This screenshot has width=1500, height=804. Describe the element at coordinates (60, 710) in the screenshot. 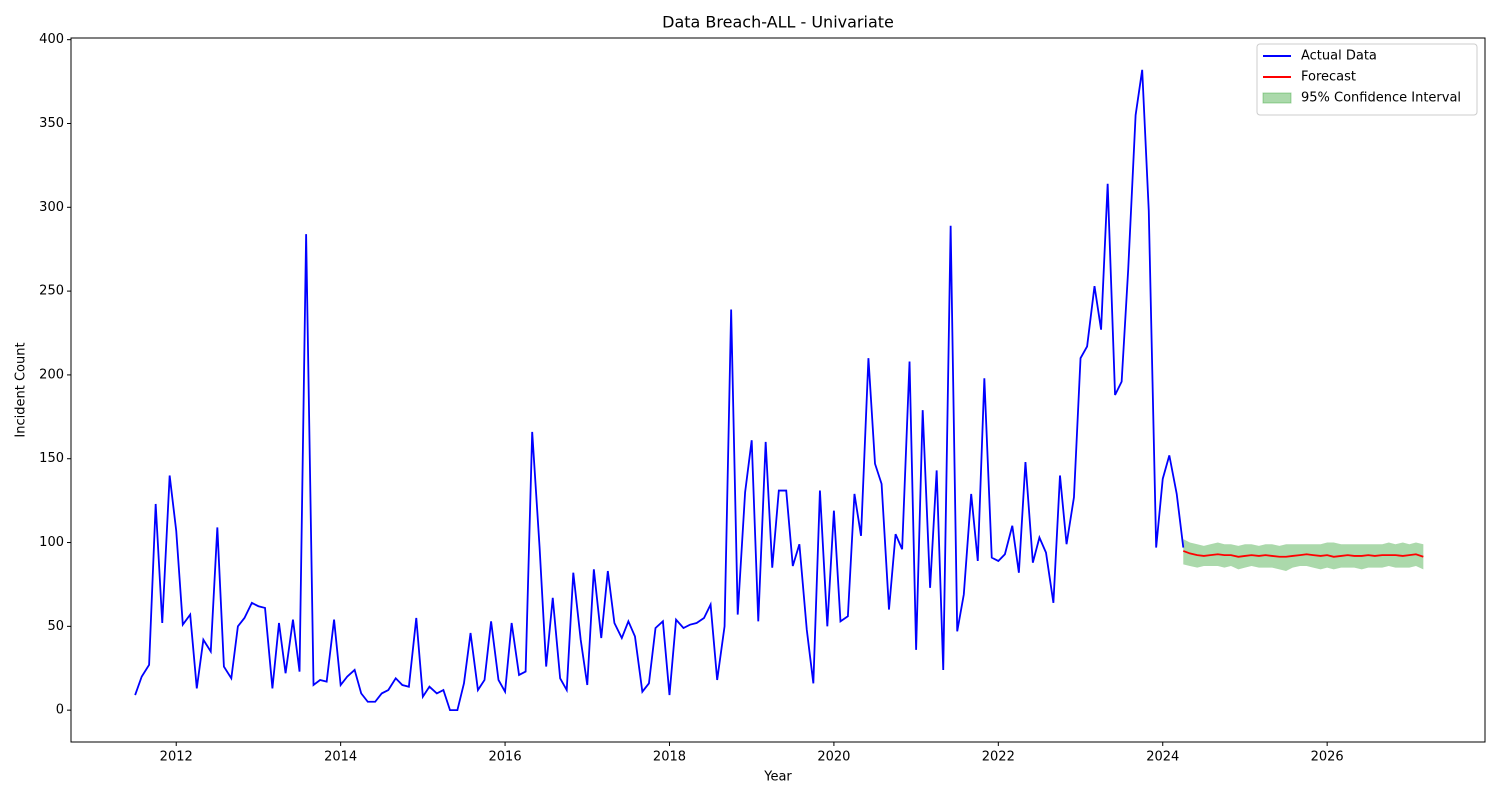

I see `y-tick-label: 0` at that location.